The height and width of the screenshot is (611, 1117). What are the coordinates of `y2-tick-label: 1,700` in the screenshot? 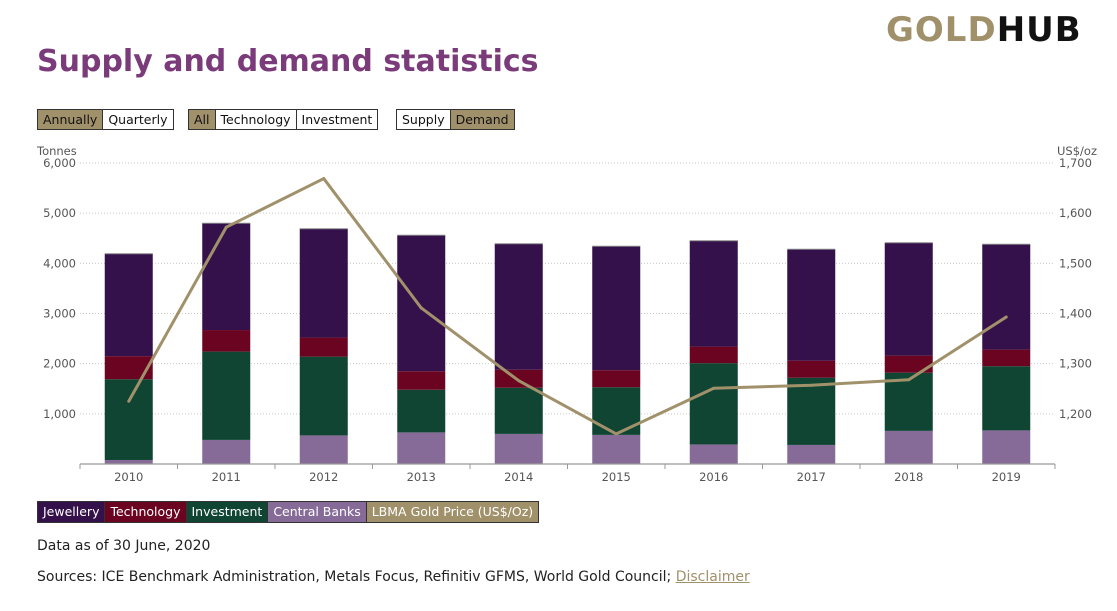 It's located at (1075, 163).